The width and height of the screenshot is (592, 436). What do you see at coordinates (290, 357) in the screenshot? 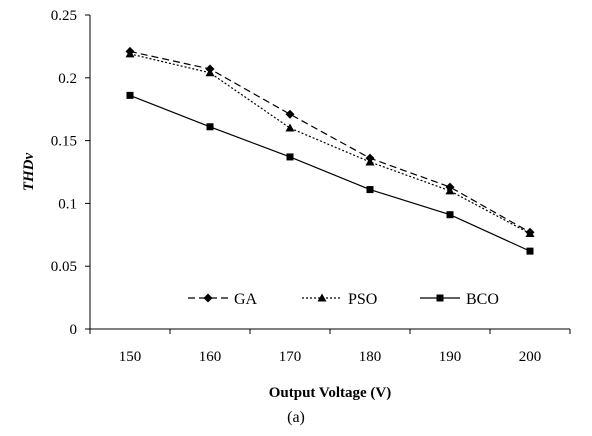
I see `x-tick-label: 170` at bounding box center [290, 357].